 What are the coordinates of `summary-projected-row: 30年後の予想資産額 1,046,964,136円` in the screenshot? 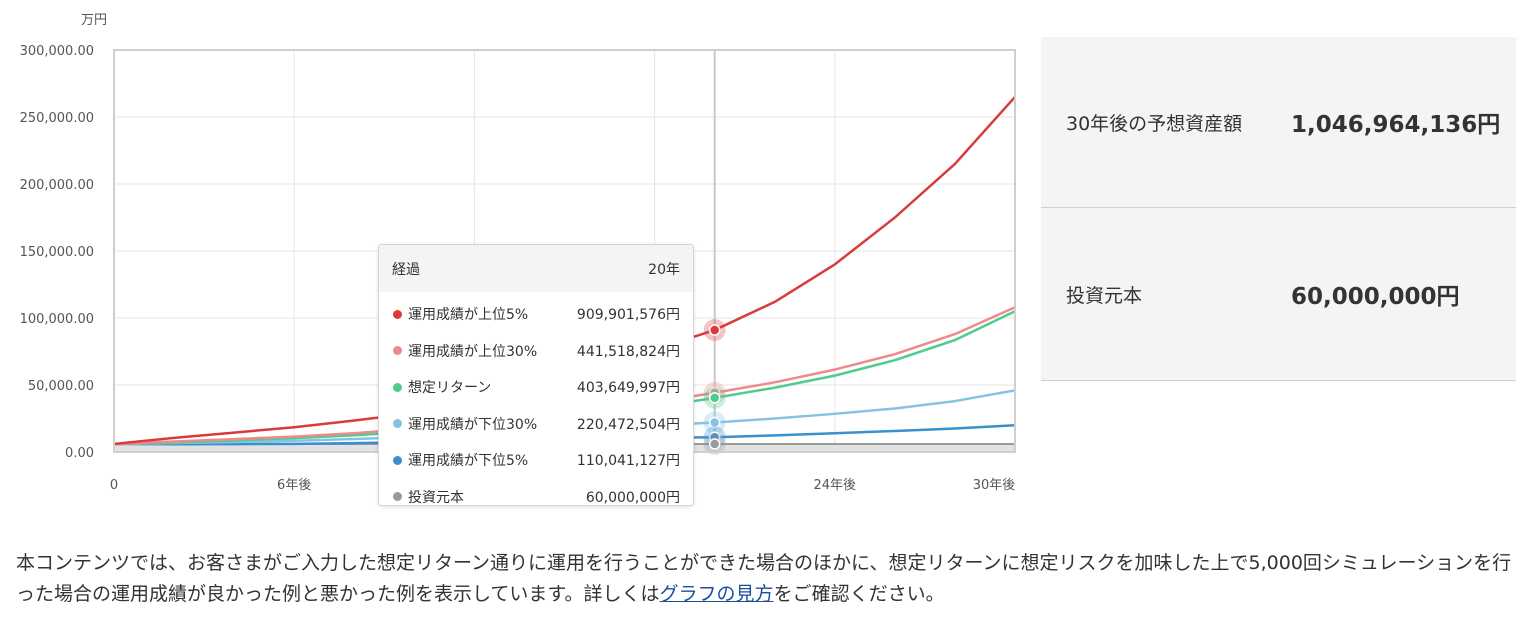 It's located at (1278, 122).